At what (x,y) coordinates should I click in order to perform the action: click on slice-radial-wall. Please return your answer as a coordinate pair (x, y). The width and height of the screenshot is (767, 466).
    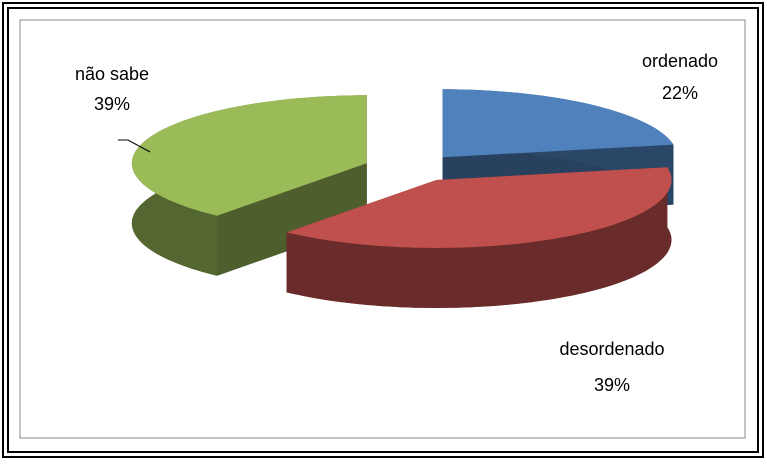
    Looking at the image, I should click on (292, 219).